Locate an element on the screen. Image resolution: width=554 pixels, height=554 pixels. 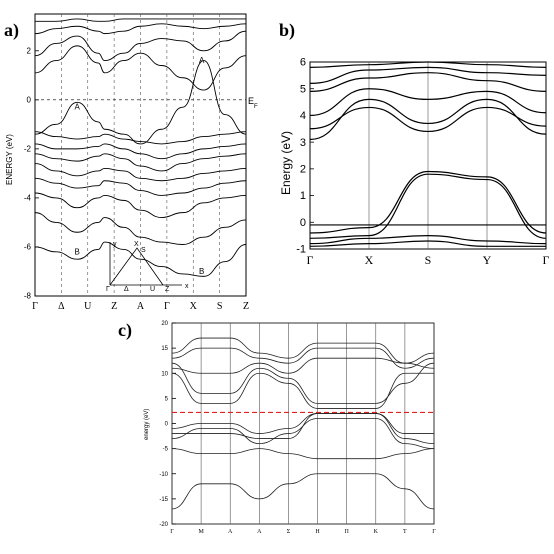
y-tick-label: 15 is located at coordinates (164, 349).